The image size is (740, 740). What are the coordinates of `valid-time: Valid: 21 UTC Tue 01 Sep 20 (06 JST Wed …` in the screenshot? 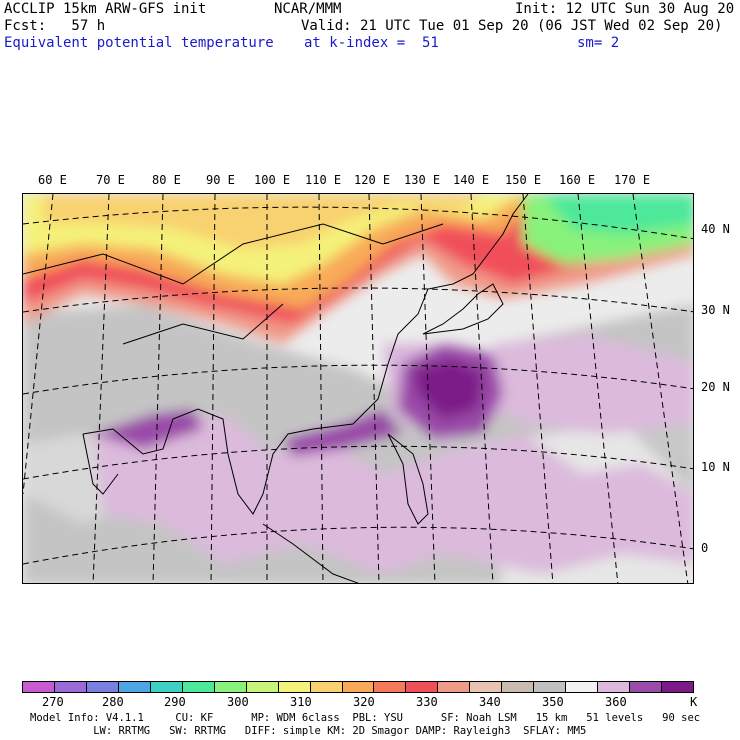 It's located at (512, 26).